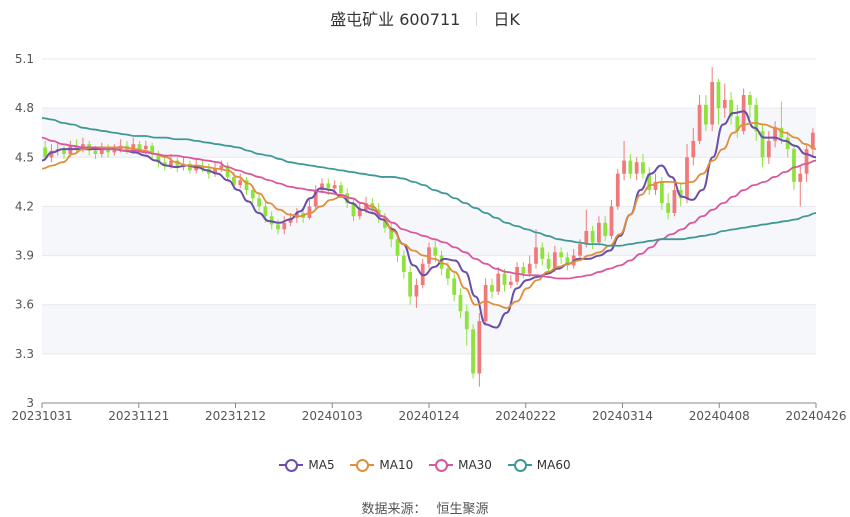 This screenshot has width=850, height=517. What do you see at coordinates (425, 507) in the screenshot?
I see `data-source: 数据来源： 恒生聚源` at bounding box center [425, 507].